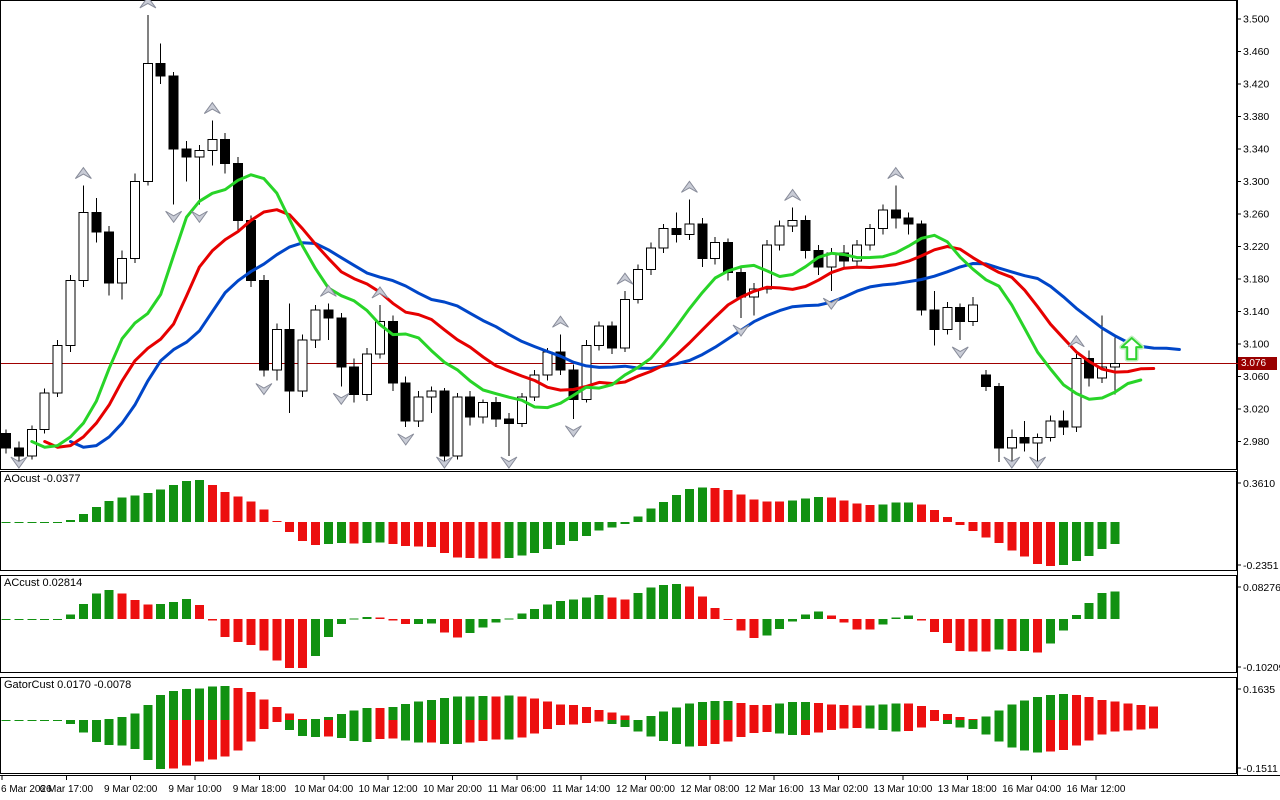  Describe the element at coordinates (618, 725) in the screenshot. I see `indicator-panel-gator` at that location.